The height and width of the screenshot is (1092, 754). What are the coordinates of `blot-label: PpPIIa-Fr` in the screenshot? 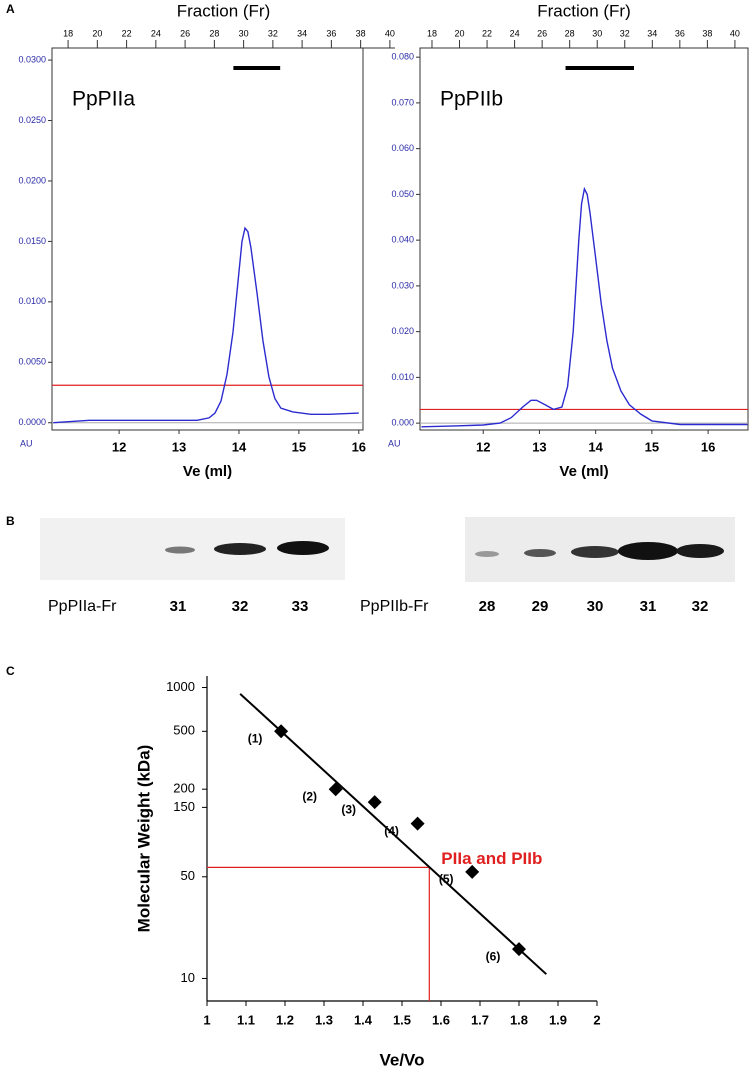 It's located at (82, 606).